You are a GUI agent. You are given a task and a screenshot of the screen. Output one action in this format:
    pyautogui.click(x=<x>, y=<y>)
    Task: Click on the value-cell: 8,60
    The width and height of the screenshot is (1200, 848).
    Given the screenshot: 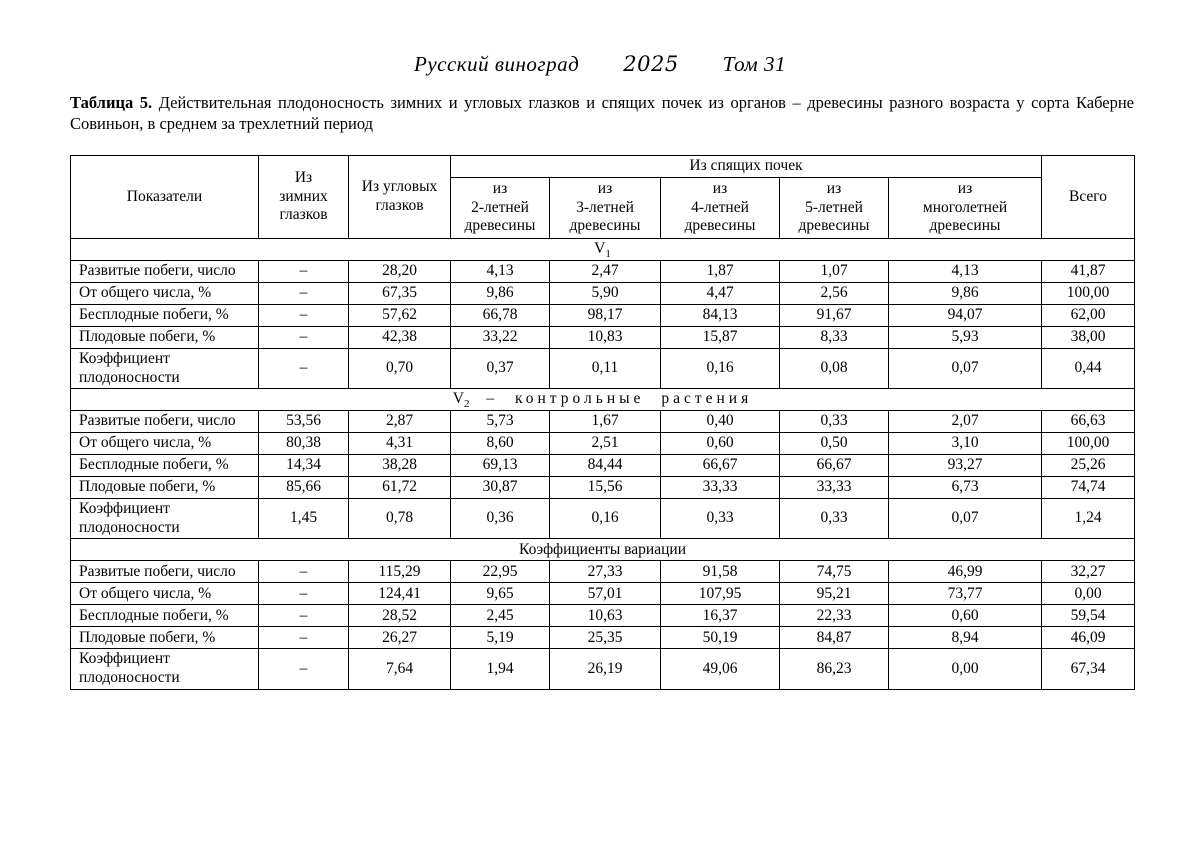 What is the action you would take?
    pyautogui.click(x=500, y=444)
    